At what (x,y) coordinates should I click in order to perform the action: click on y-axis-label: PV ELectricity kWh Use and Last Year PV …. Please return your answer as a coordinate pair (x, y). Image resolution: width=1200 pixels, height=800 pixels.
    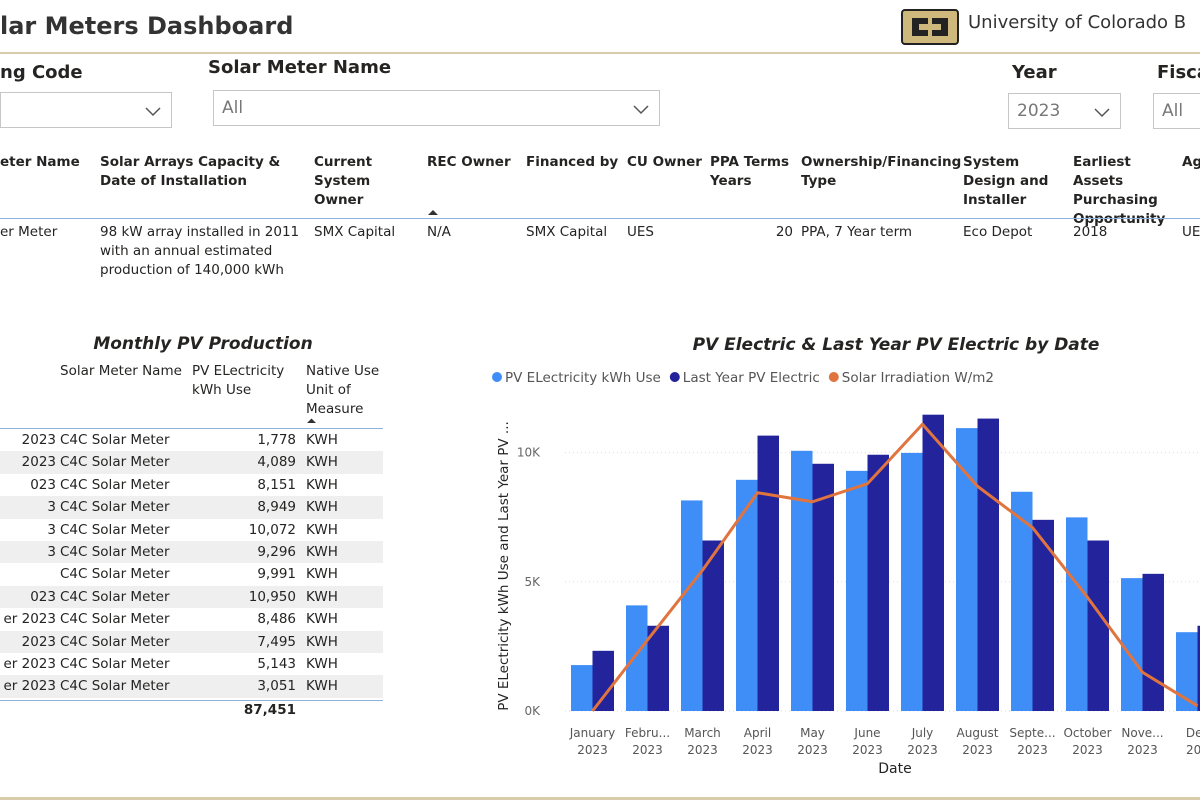
    Looking at the image, I should click on (504, 566).